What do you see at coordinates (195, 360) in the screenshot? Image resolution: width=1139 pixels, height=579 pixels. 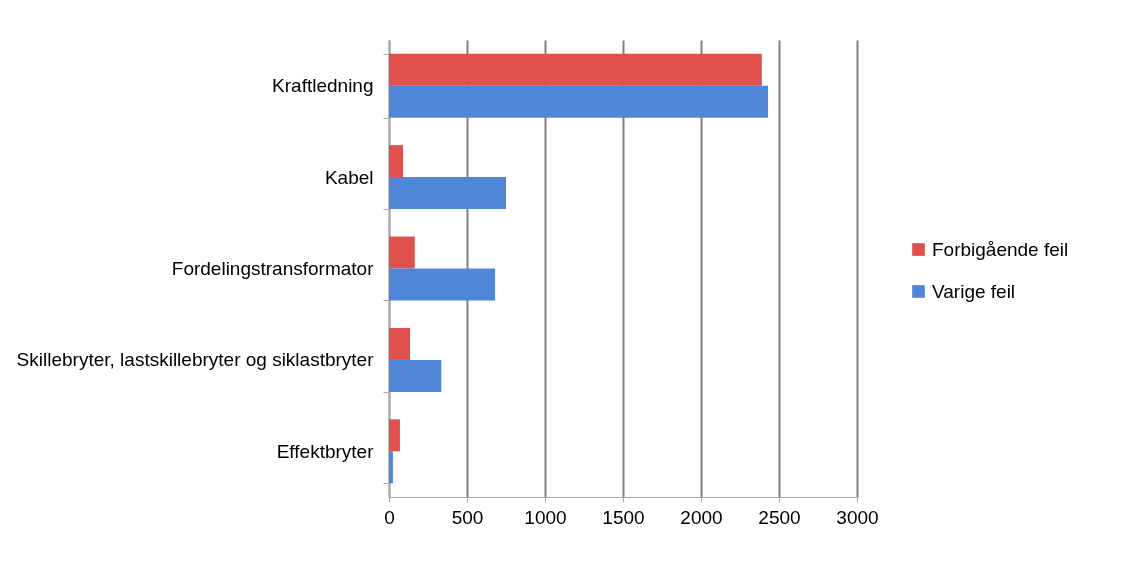 I see `y-tick-label: Skillebryter, lastskillebryter og siklastbryter` at bounding box center [195, 360].